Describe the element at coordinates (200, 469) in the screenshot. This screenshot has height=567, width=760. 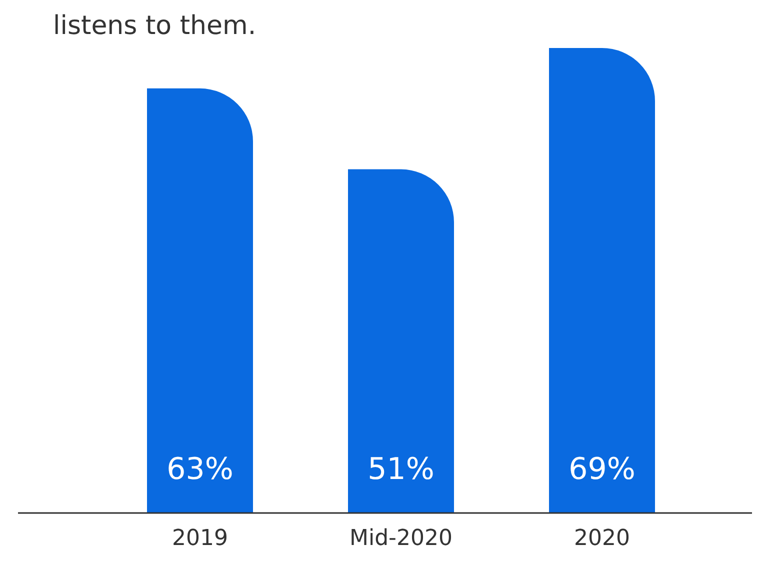
I see `data-label: 63%` at that location.